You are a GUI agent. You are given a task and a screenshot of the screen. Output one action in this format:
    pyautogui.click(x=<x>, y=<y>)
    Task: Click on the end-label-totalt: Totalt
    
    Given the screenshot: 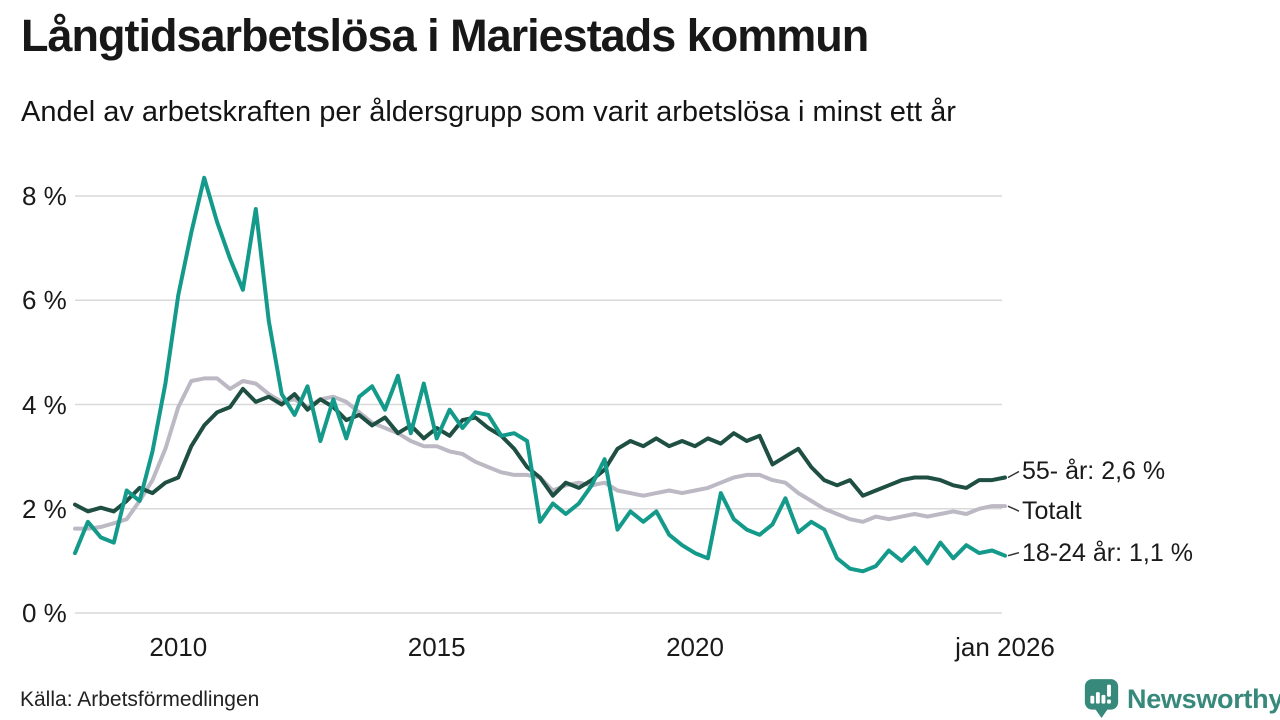 What is the action you would take?
    pyautogui.click(x=1052, y=511)
    